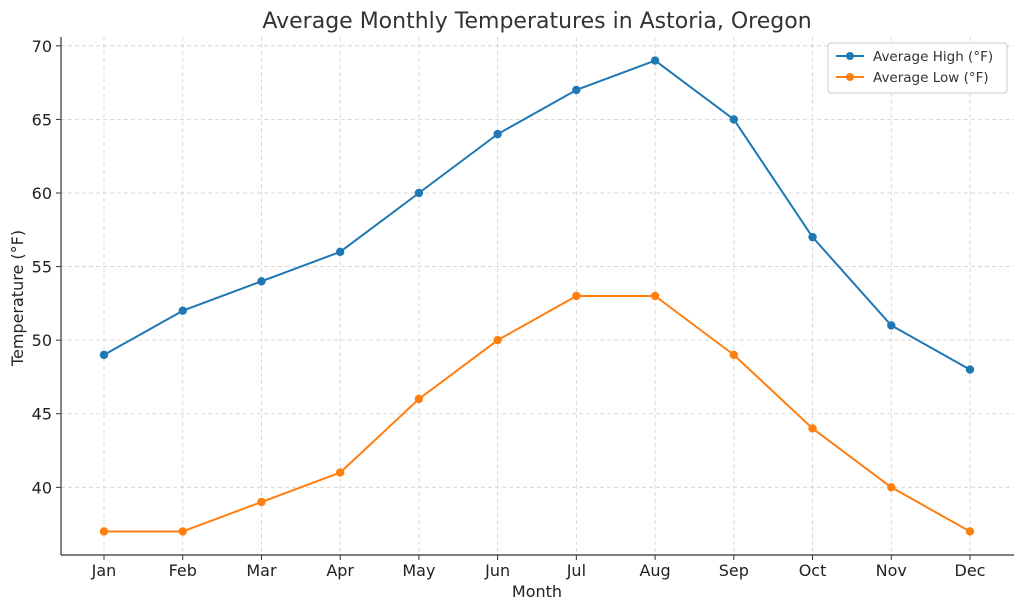  I want to click on legend: Average High (°F) Average Low (°F), so click(917, 68).